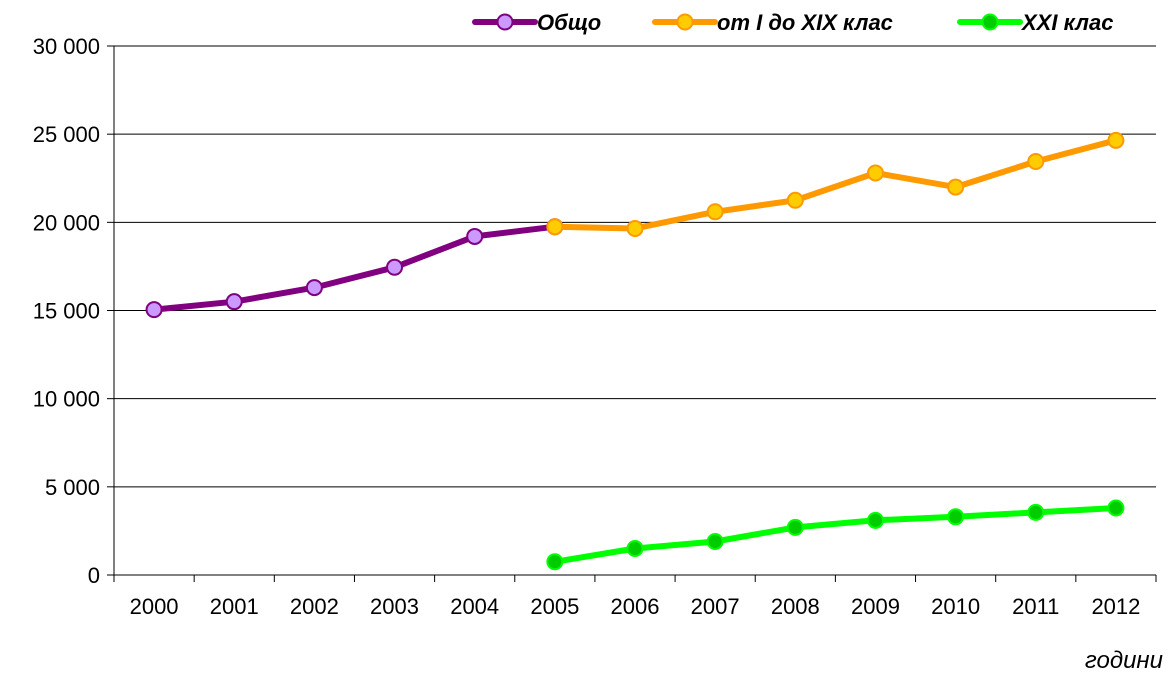  Describe the element at coordinates (805, 22) in the screenshot. I see `legend-label: от I до XIX клас` at that location.